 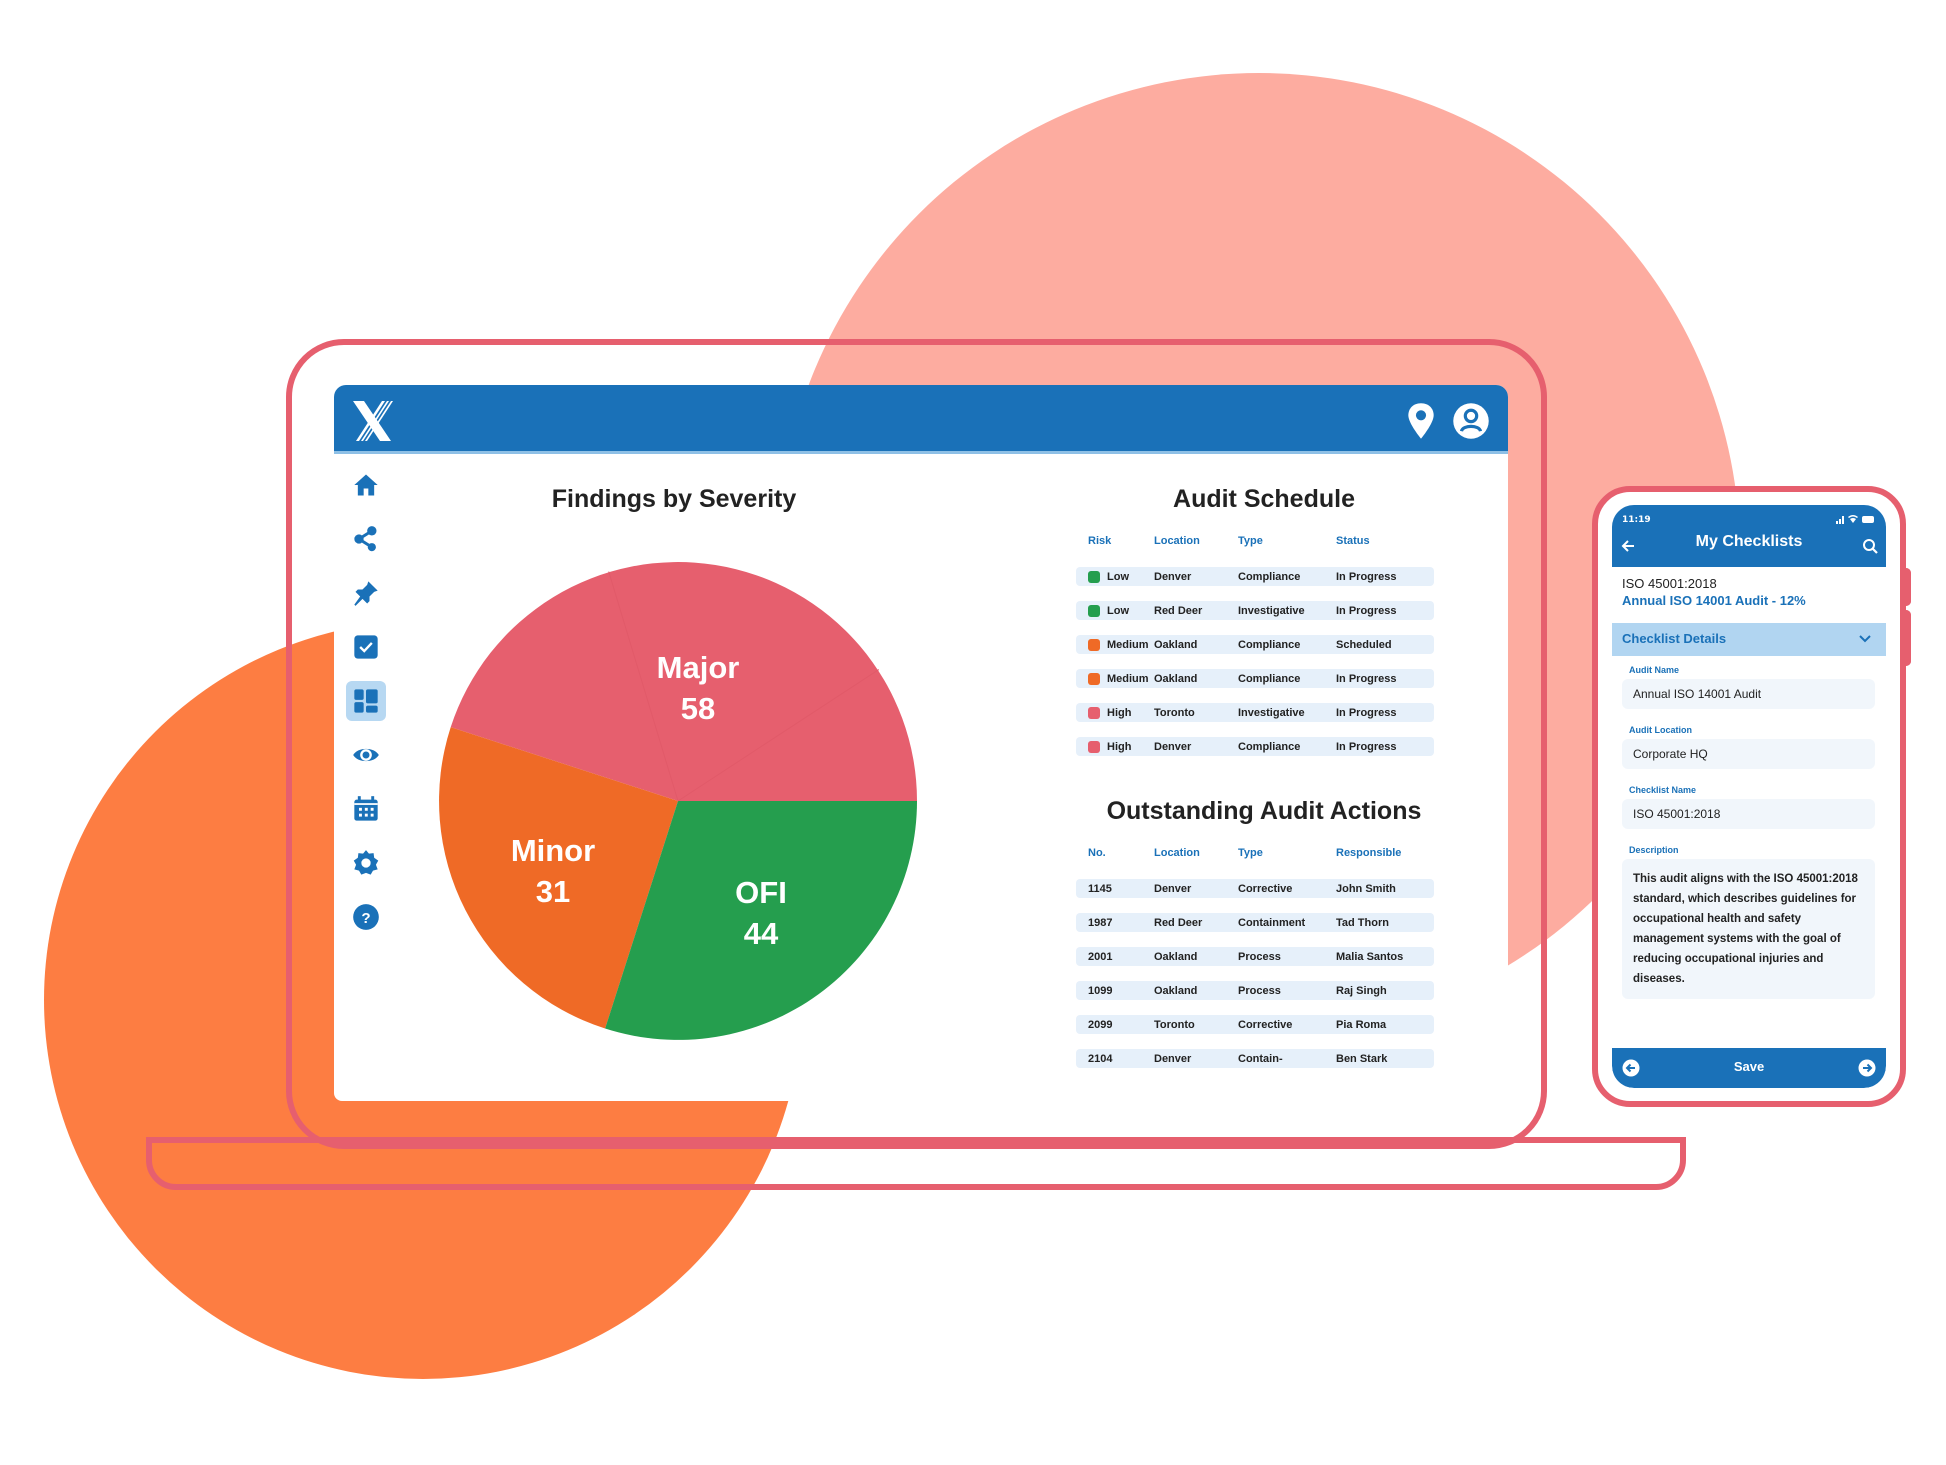 I want to click on table-row: 2099 Toronto Corrective Pia Roma, so click(x=1255, y=1024).